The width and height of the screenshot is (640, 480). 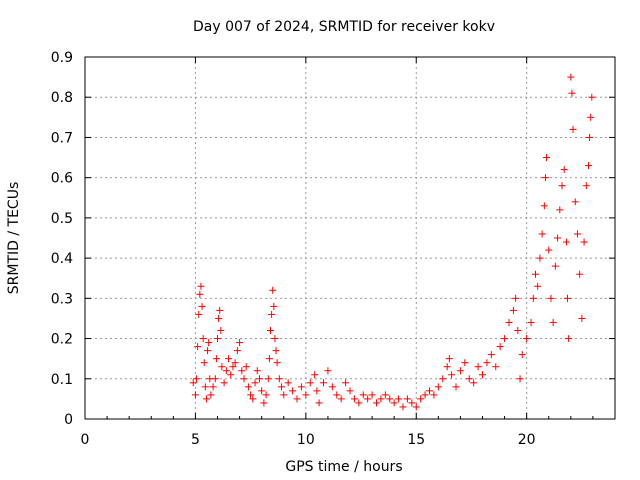 I want to click on x-tick-label: 20, so click(x=527, y=440).